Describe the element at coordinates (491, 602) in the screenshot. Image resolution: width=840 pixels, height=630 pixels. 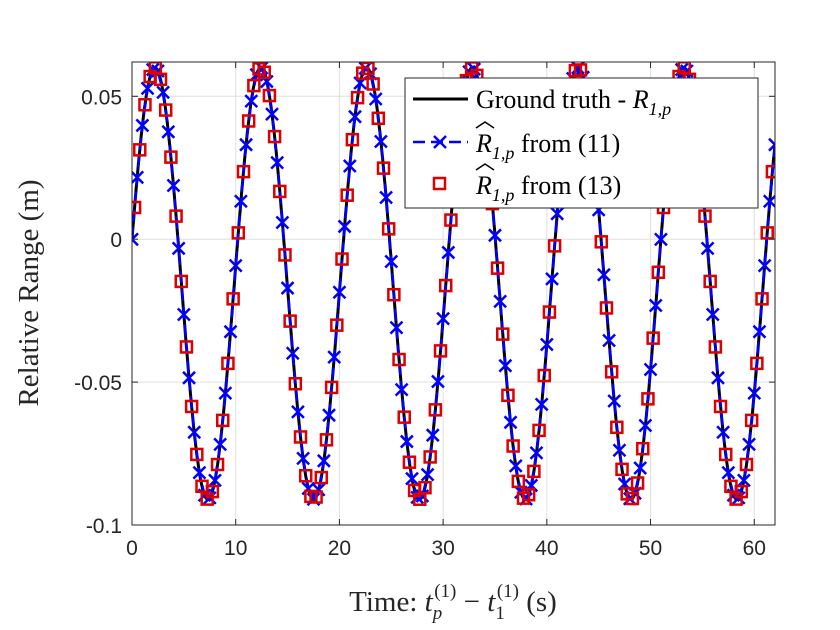
I see `x-axis-title-t2: t` at that location.